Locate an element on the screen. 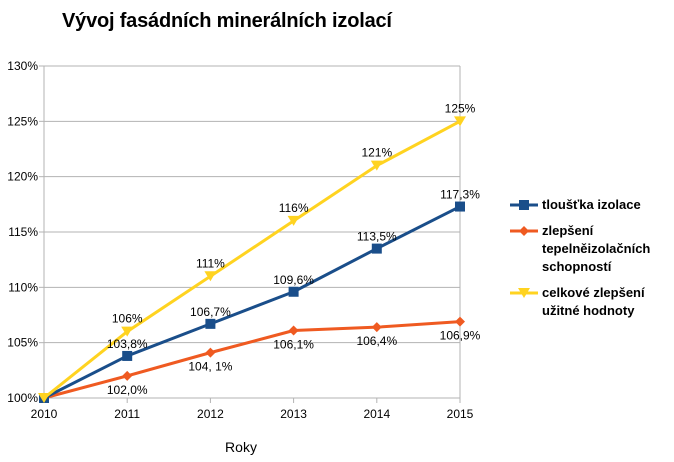 The image size is (674, 462). data-label: 103,8% is located at coordinates (127, 344).